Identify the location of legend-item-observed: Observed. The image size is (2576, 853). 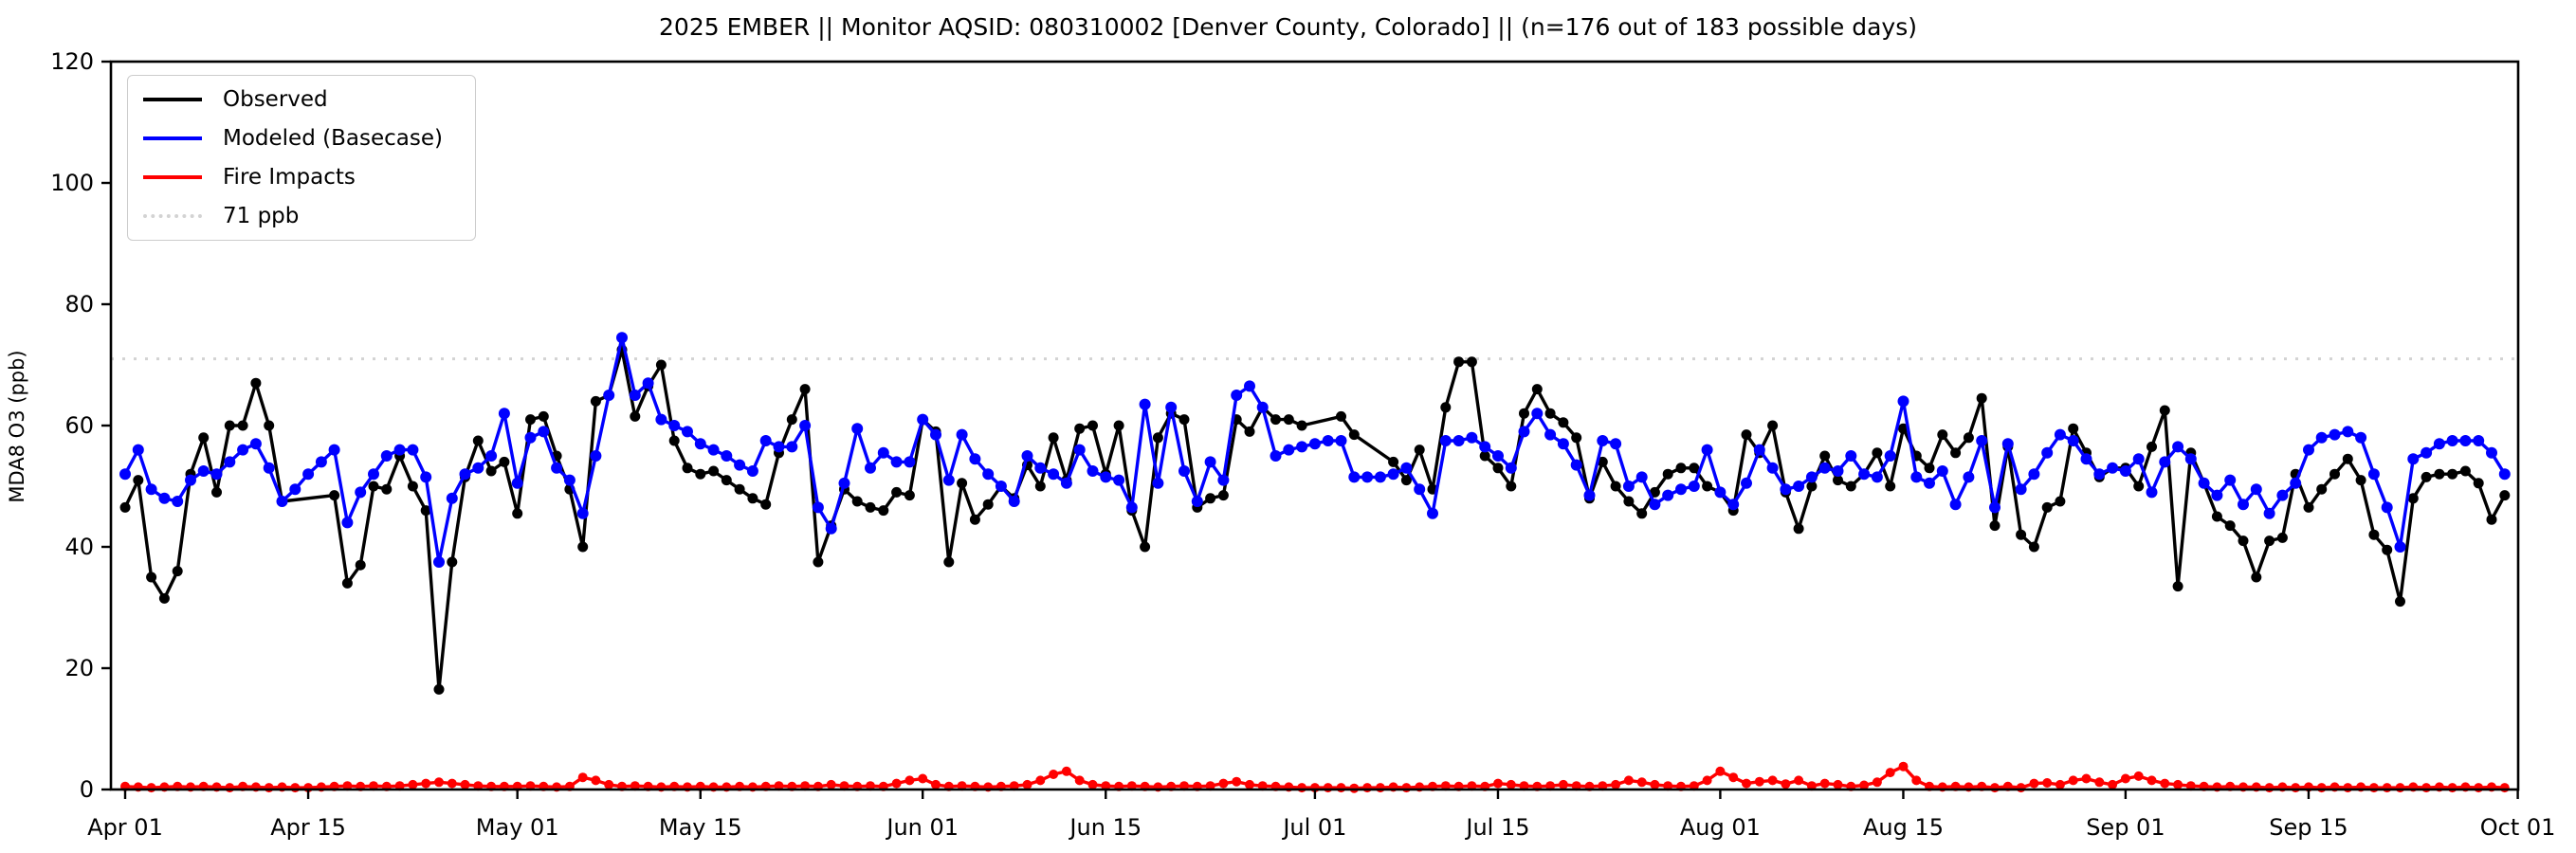
(299, 99).